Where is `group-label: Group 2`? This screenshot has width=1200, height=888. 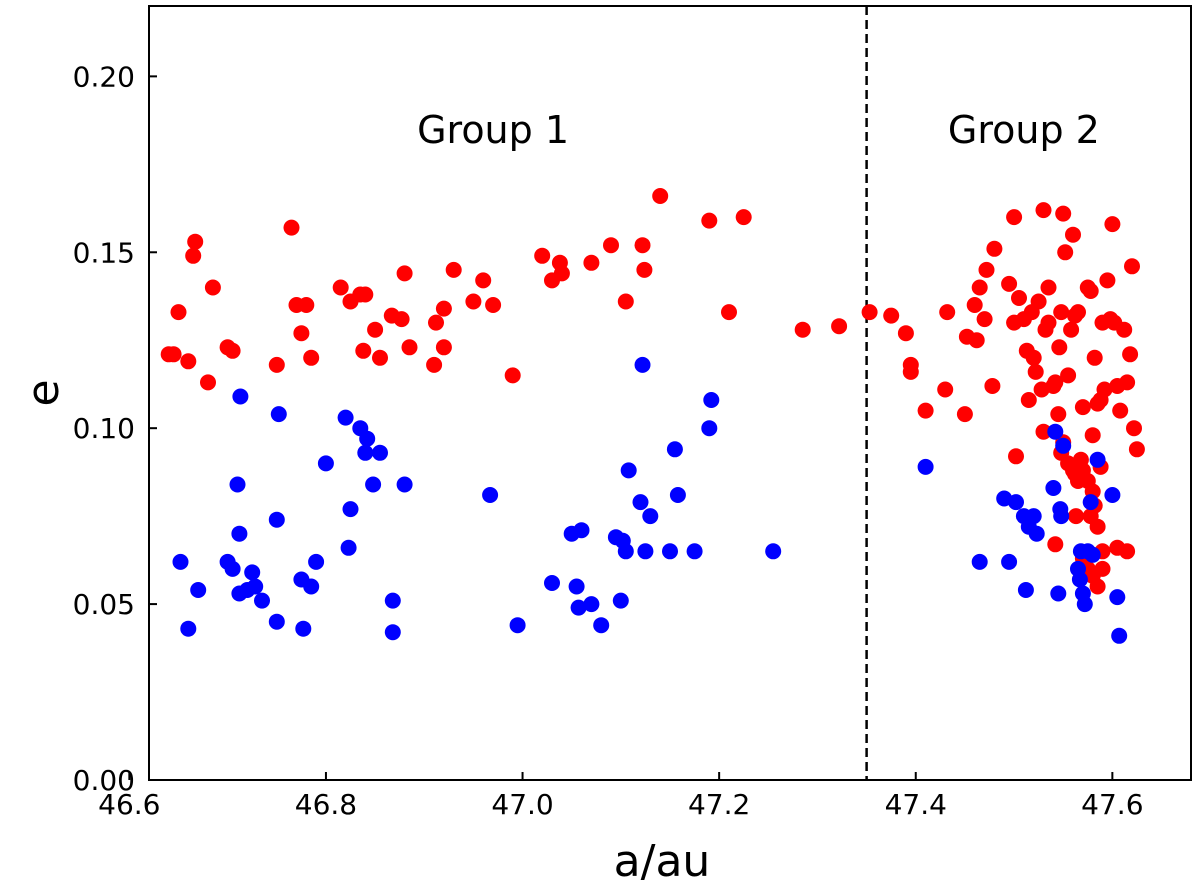
group-label: Group 2 is located at coordinates (1024, 130).